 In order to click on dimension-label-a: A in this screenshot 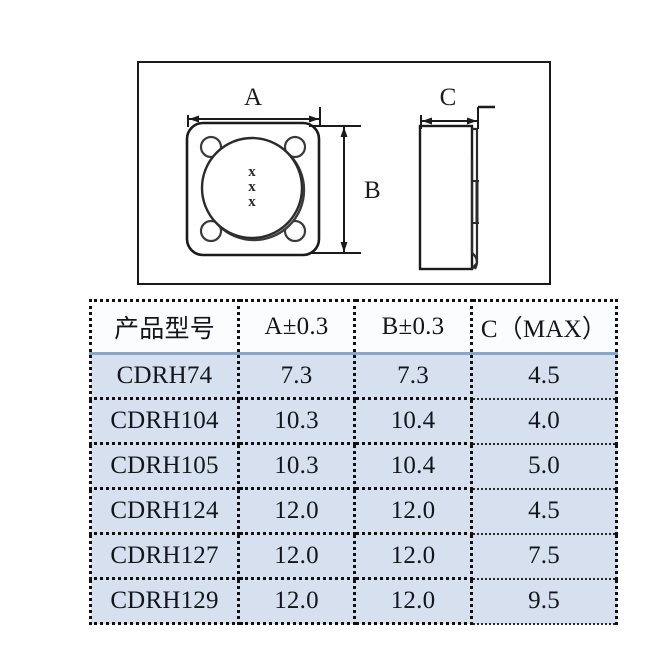, I will do `click(253, 97)`.